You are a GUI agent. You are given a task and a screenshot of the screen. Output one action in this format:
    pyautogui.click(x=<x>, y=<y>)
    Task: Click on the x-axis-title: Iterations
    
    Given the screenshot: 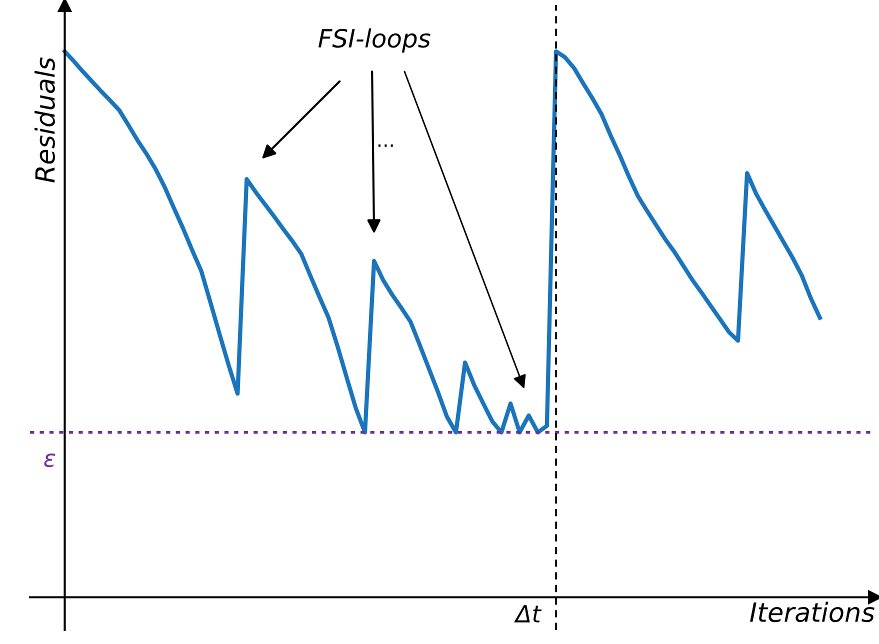 What is the action you would take?
    pyautogui.click(x=812, y=612)
    